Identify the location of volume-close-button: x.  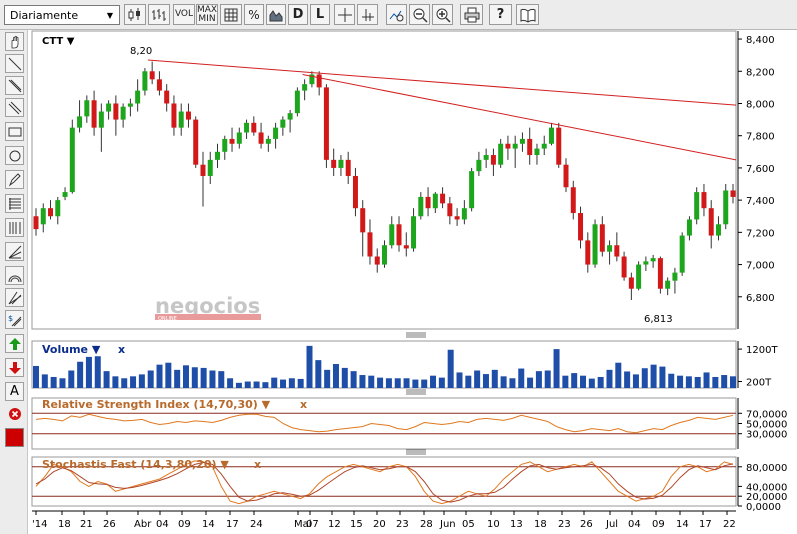
(121, 349).